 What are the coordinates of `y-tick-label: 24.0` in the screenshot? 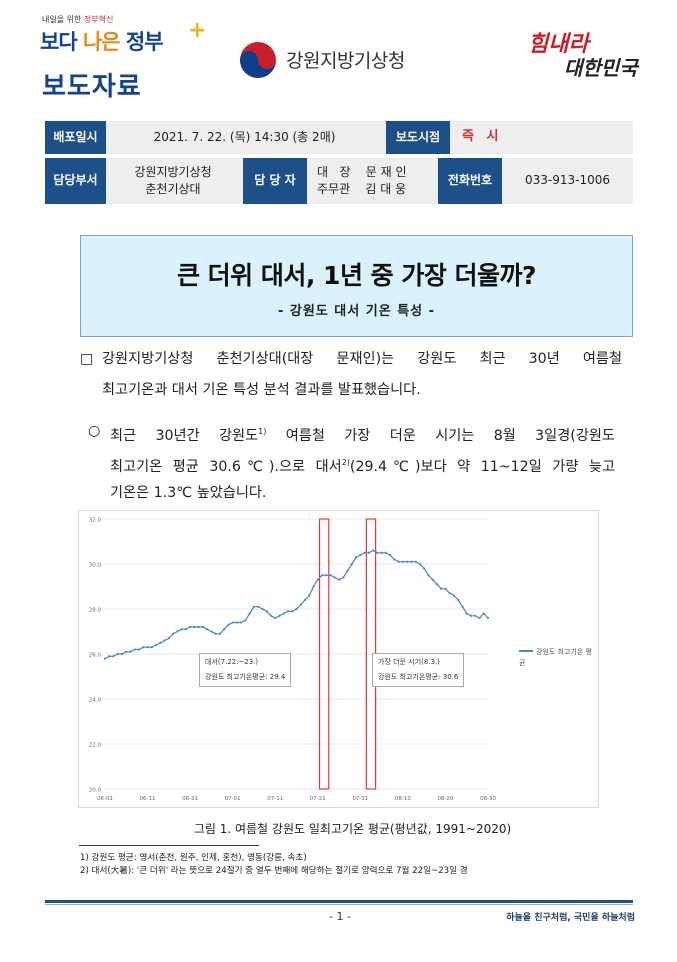 It's located at (95, 701).